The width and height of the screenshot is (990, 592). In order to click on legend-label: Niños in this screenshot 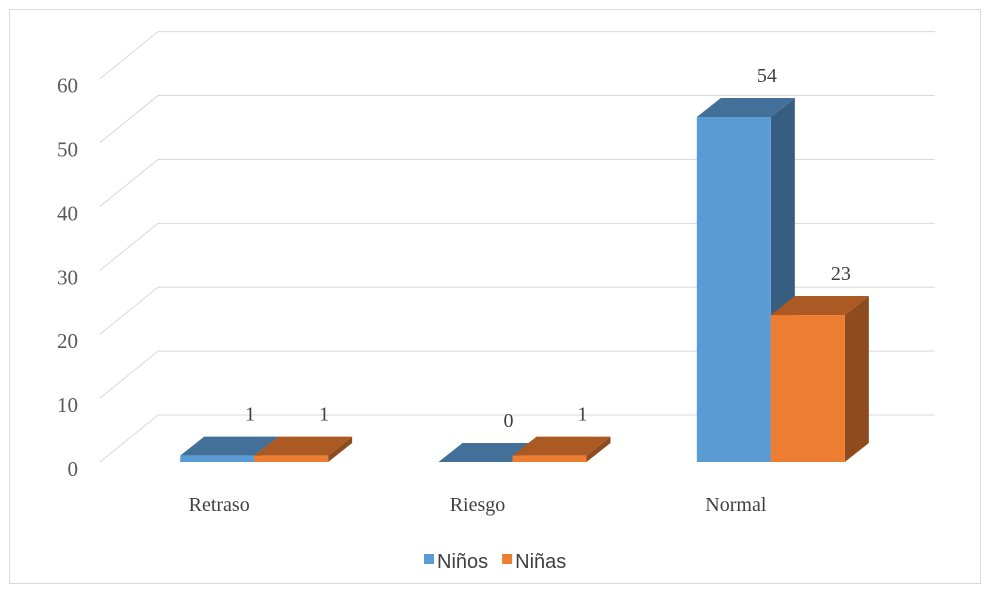, I will do `click(462, 562)`.